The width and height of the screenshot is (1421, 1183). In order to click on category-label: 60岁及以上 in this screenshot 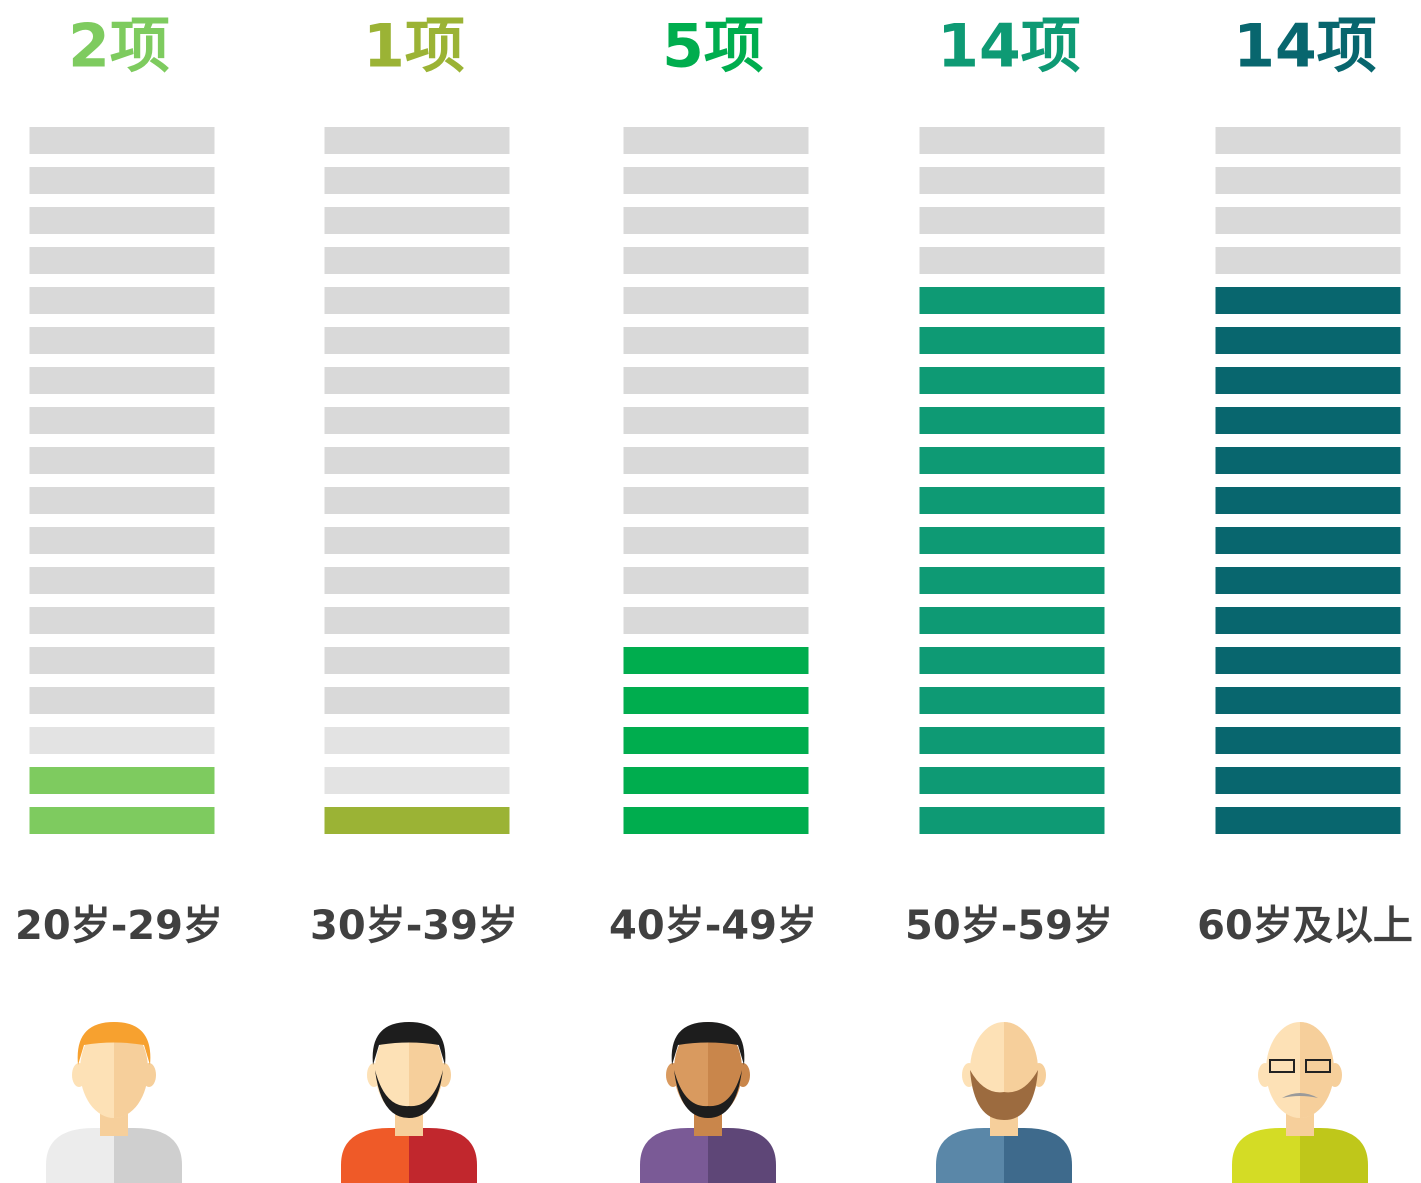, I will do `click(1305, 926)`.